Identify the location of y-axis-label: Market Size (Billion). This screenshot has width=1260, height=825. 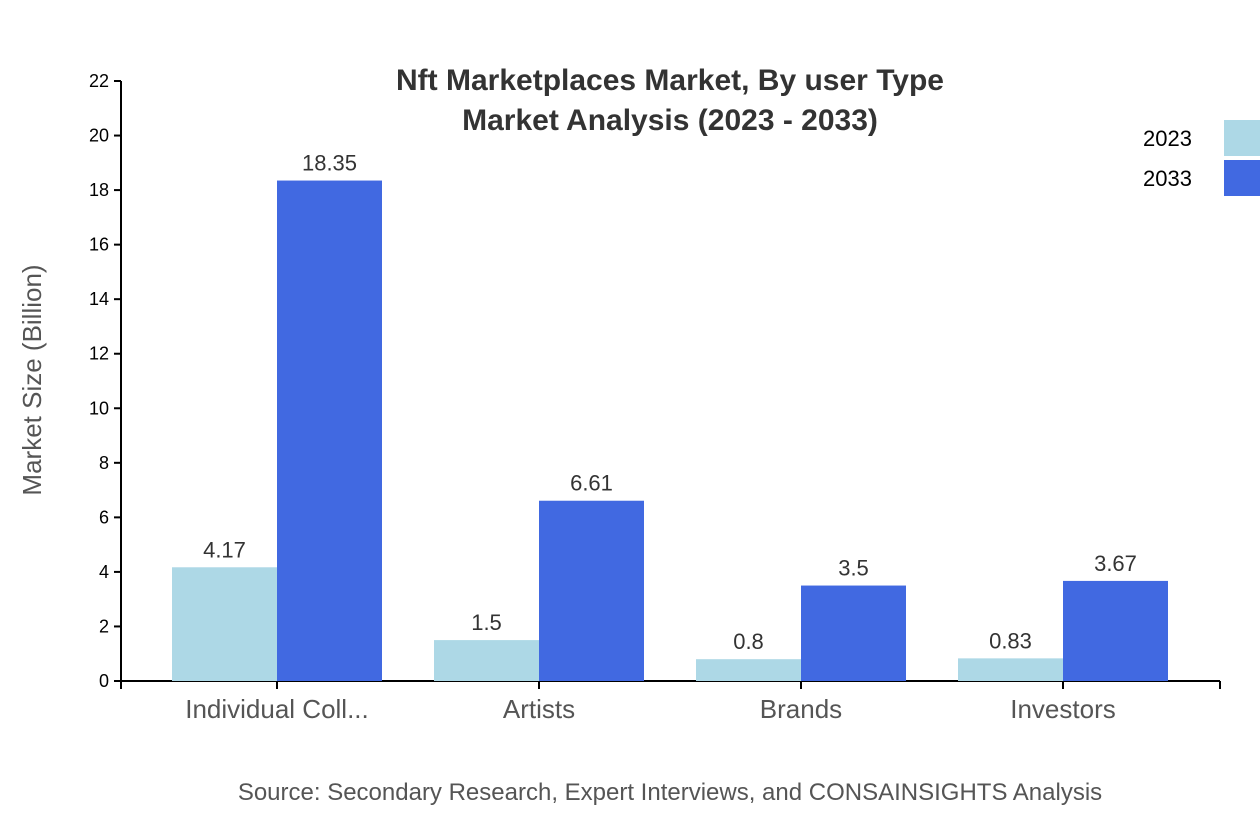
(32, 379).